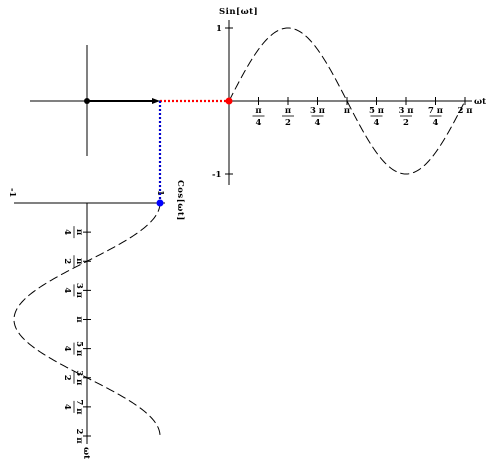  Describe the element at coordinates (377, 123) in the screenshot. I see `sine-angle-tick-denominator-4: 4` at that location.